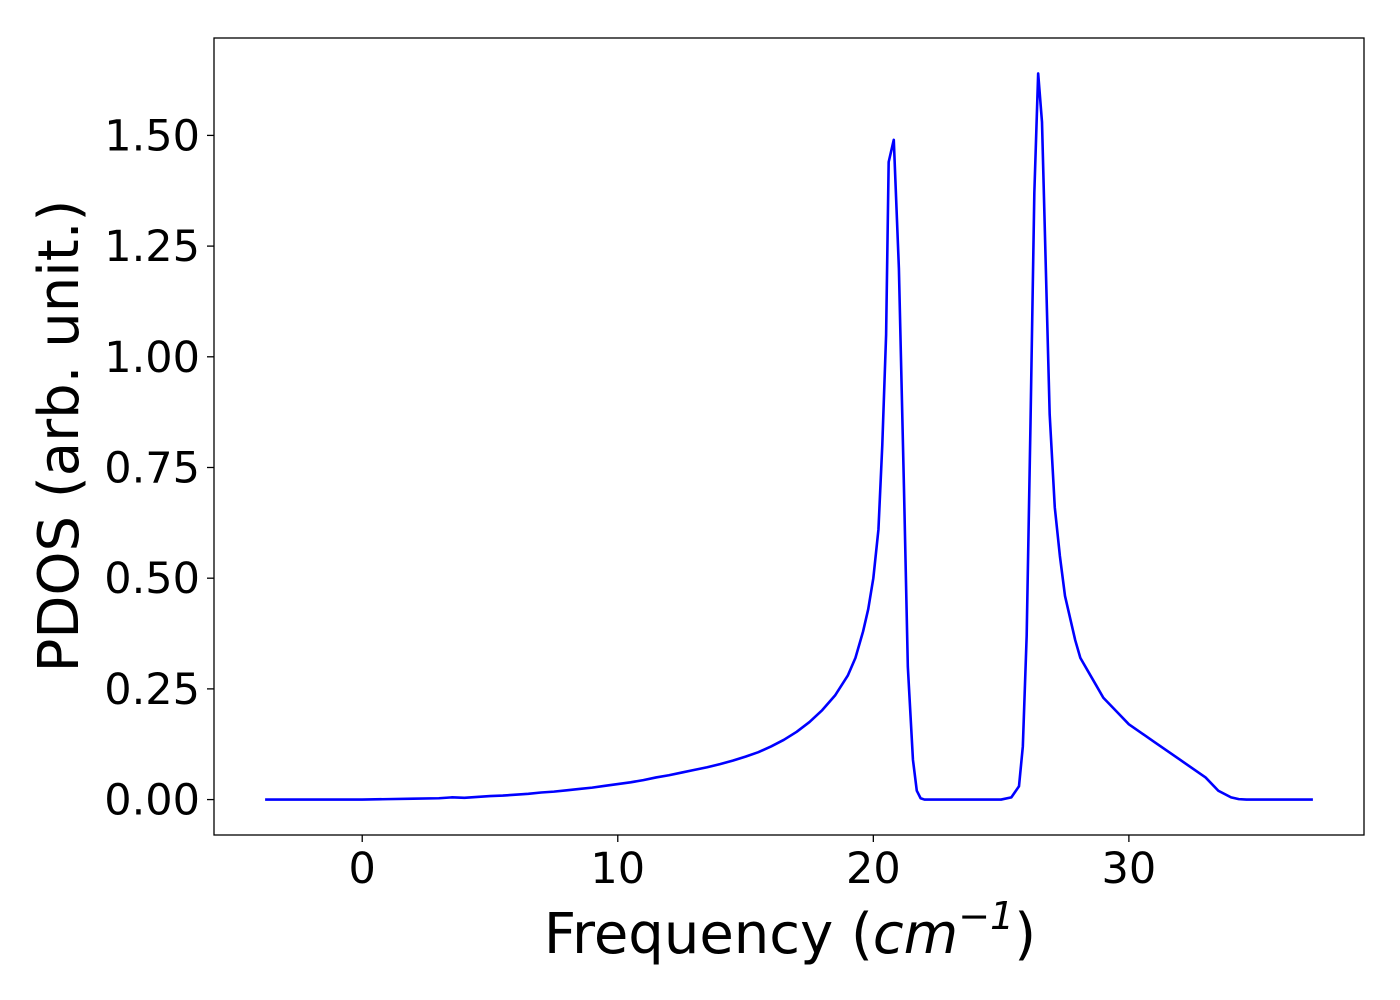 The width and height of the screenshot is (1400, 1000). I want to click on y-tick-label: 0.50, so click(152, 579).